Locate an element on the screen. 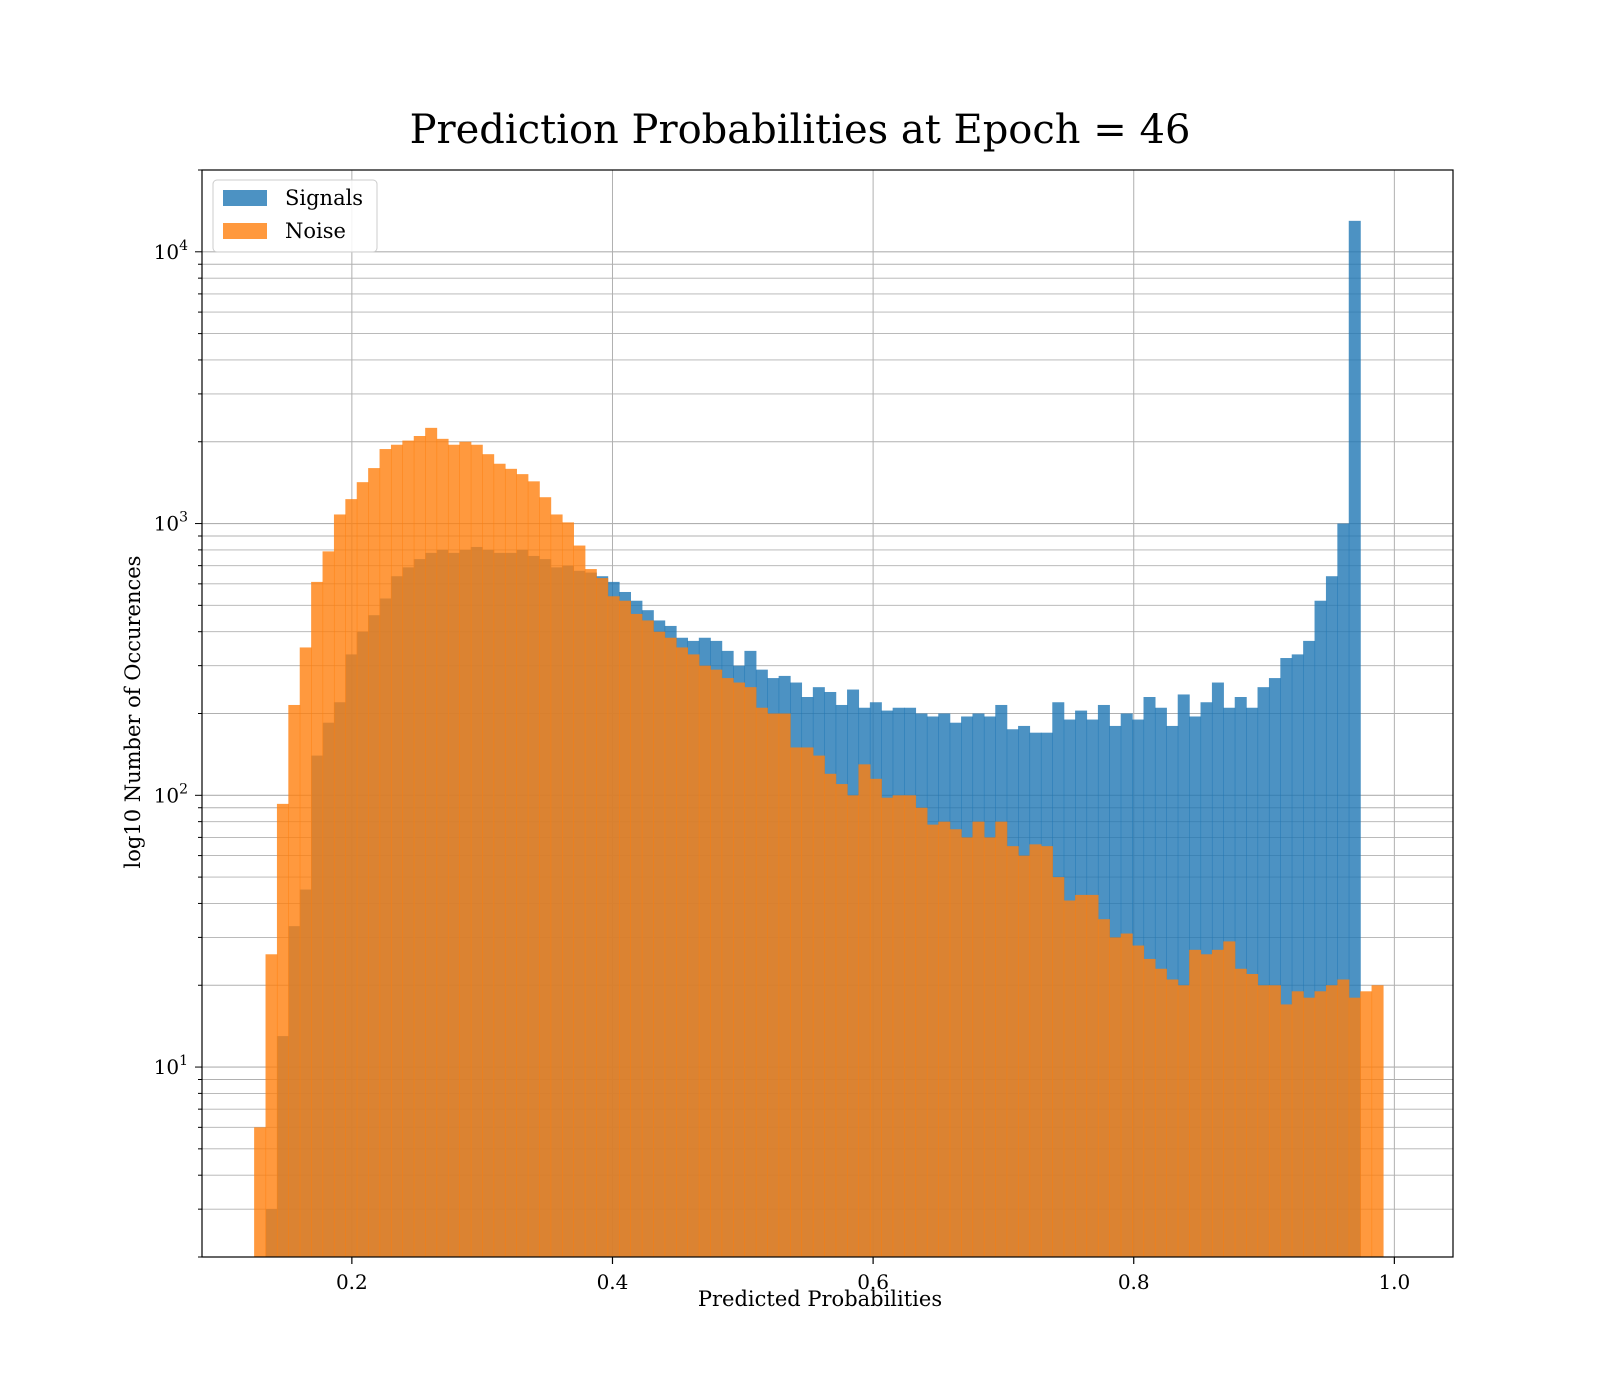 The image size is (1600, 1400). y-tick-exponent: 4 is located at coordinates (183, 246).